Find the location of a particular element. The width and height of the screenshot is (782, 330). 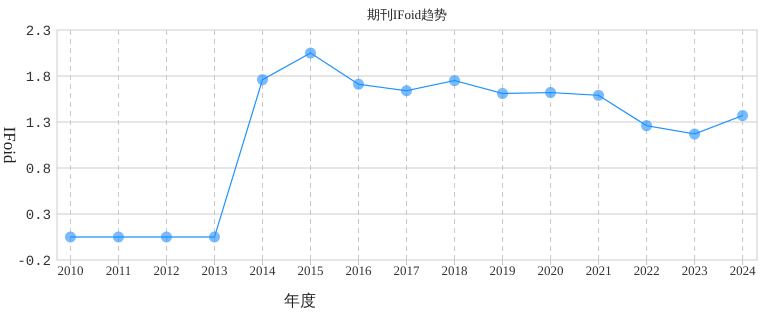

x-tick-label: 2023 is located at coordinates (695, 270).